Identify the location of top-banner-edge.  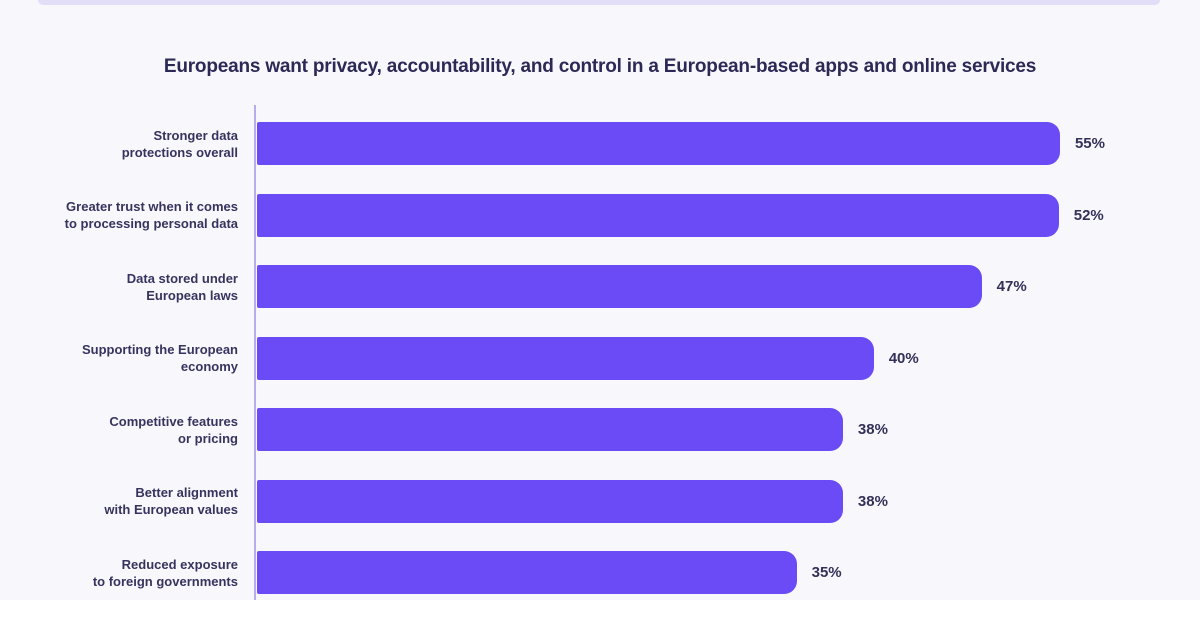
(599, 2).